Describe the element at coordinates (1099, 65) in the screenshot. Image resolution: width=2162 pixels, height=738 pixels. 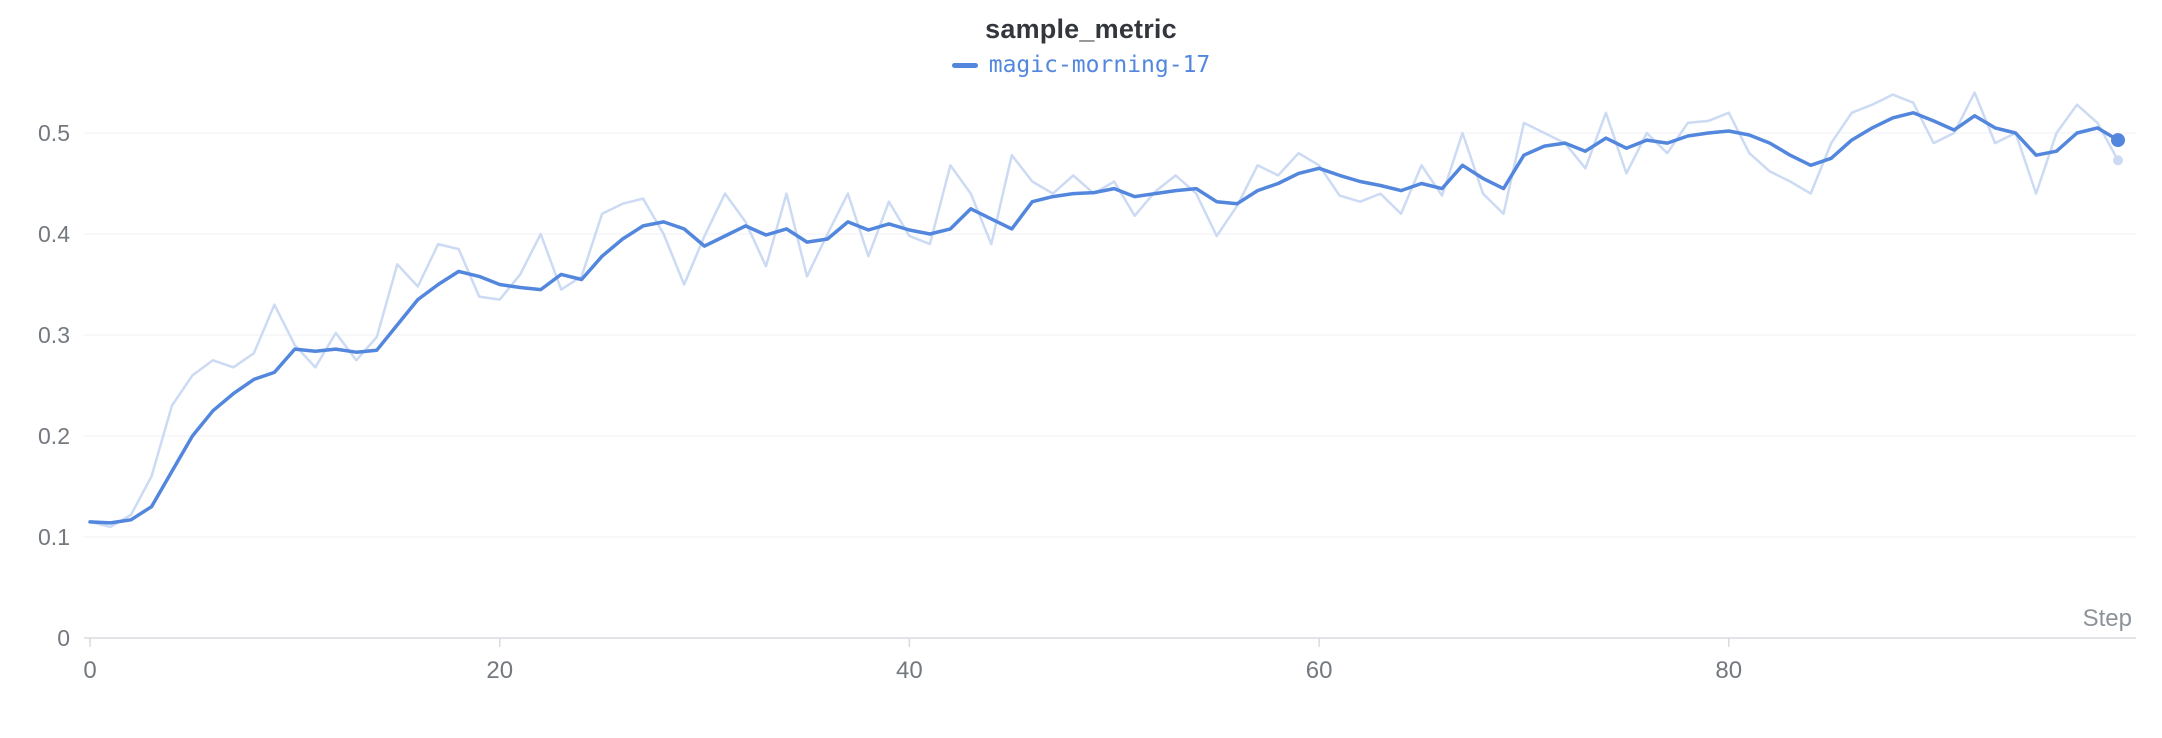
I see `legend-label: magic-morning-17` at that location.